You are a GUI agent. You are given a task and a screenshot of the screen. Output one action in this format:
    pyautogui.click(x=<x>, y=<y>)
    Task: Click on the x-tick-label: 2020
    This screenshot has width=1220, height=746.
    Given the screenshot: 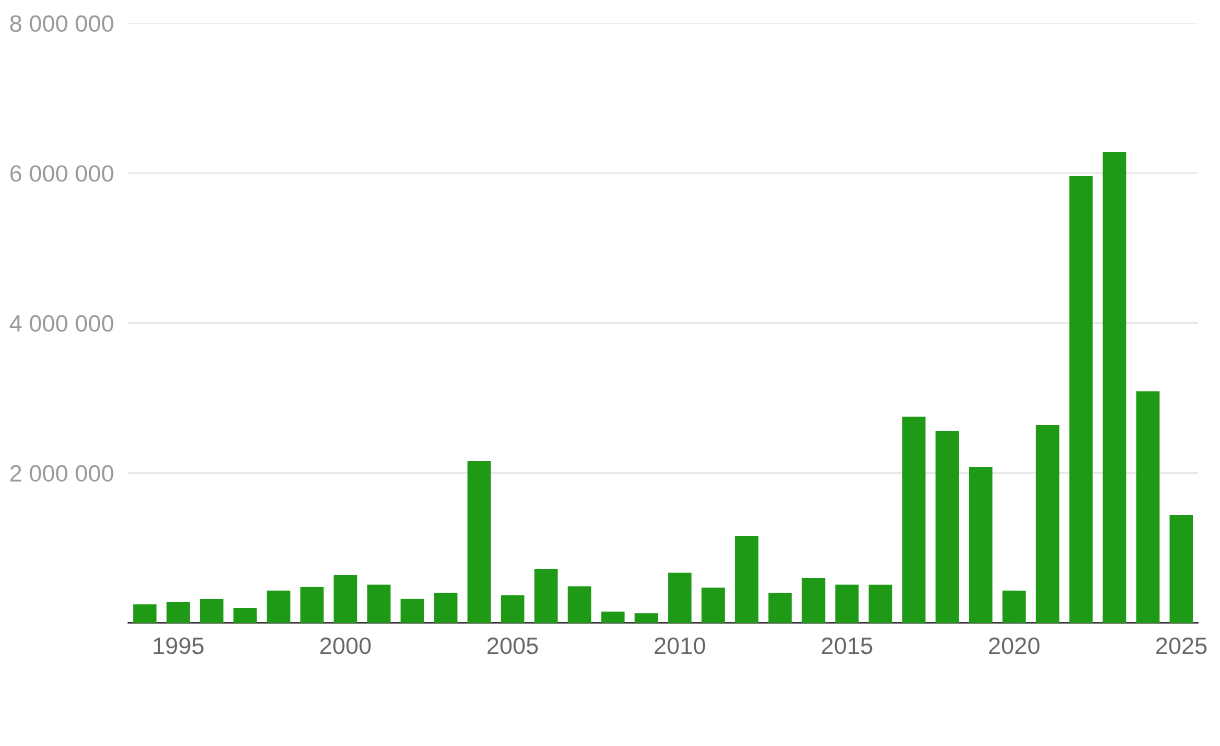 What is the action you would take?
    pyautogui.click(x=1014, y=646)
    